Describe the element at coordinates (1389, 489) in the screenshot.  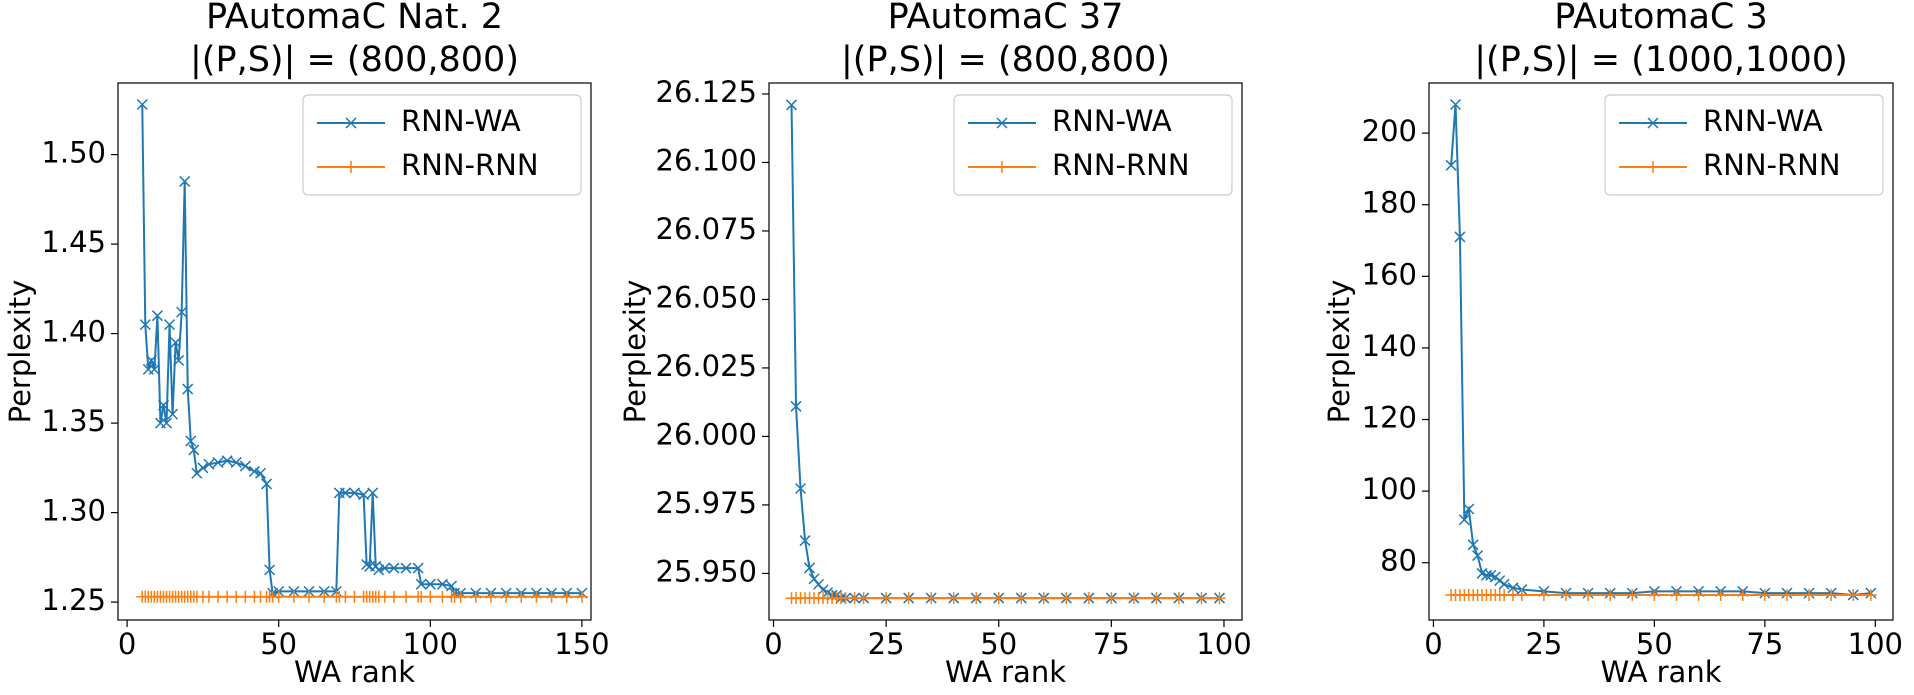
I see `y-tick-label: 100` at that location.